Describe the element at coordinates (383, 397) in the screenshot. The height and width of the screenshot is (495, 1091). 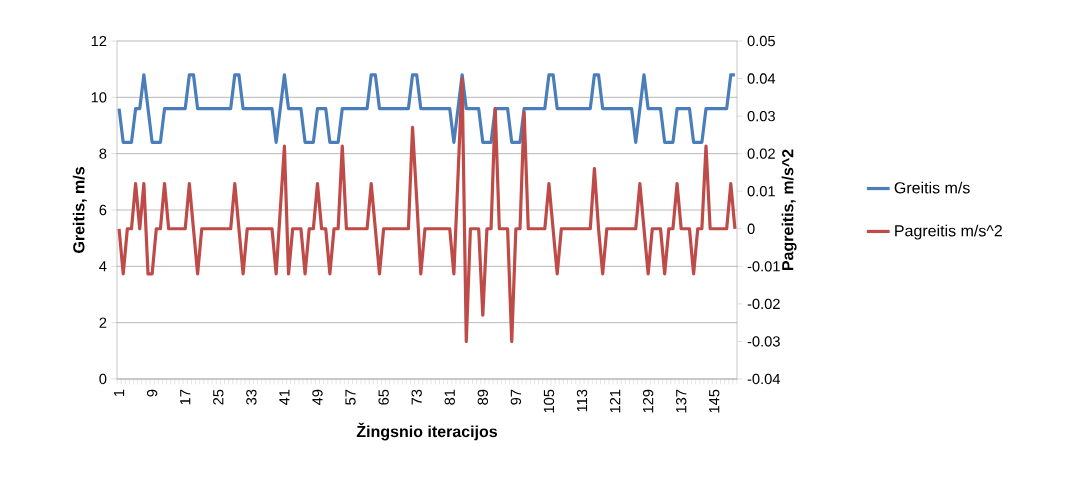
I see `x-tick-label: 65` at that location.